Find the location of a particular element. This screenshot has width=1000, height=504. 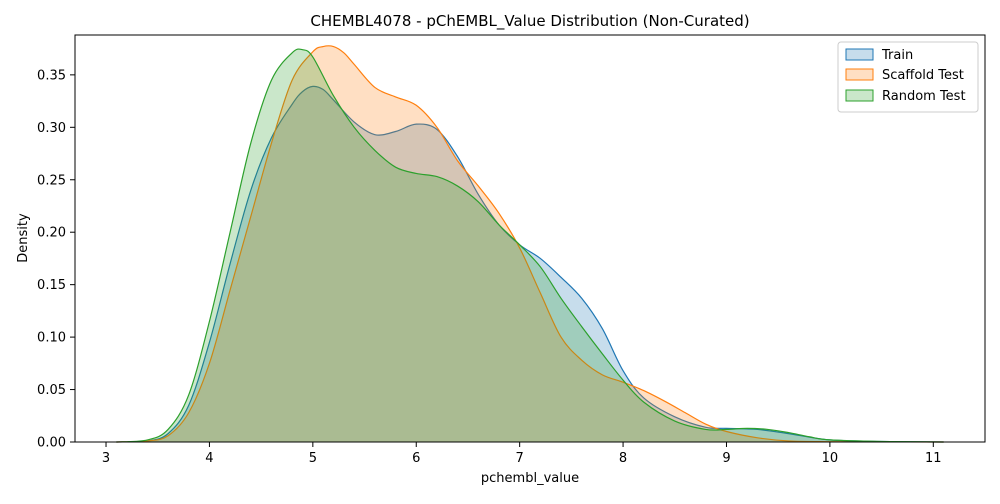

x-tick-label: 11 is located at coordinates (933, 458).